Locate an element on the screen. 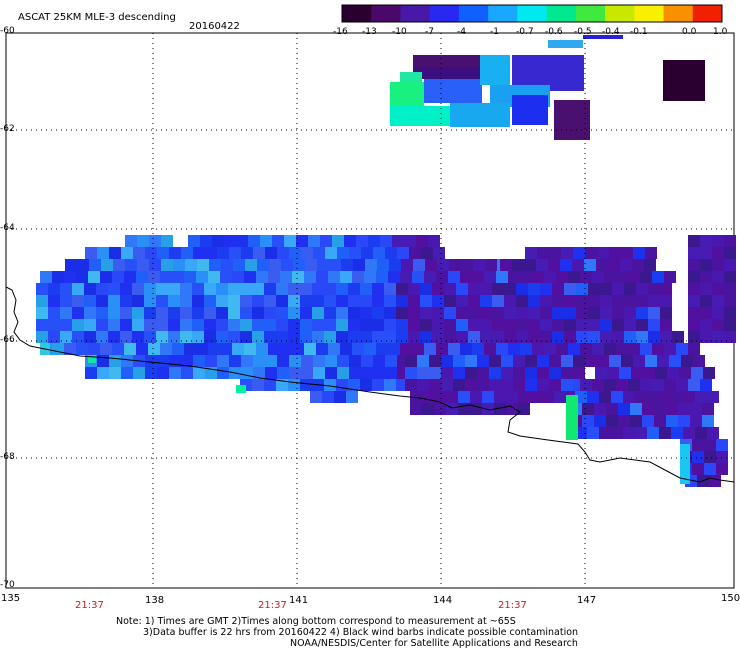  x-axis-label: 135 is located at coordinates (11, 598).